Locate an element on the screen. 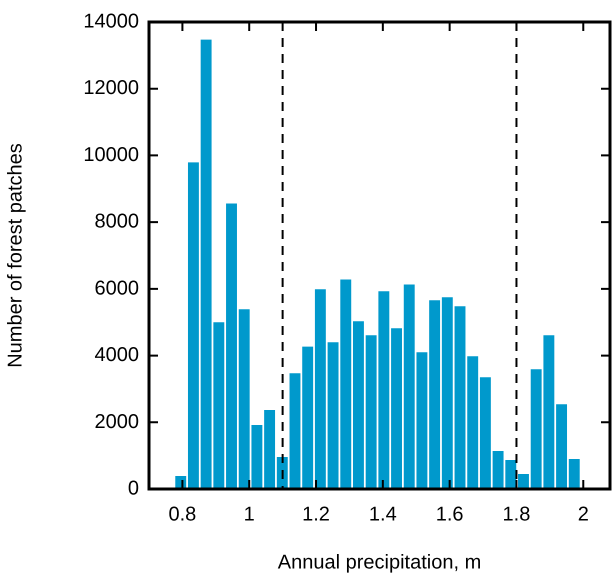  y-tick-label: 8000 is located at coordinates (116, 221).